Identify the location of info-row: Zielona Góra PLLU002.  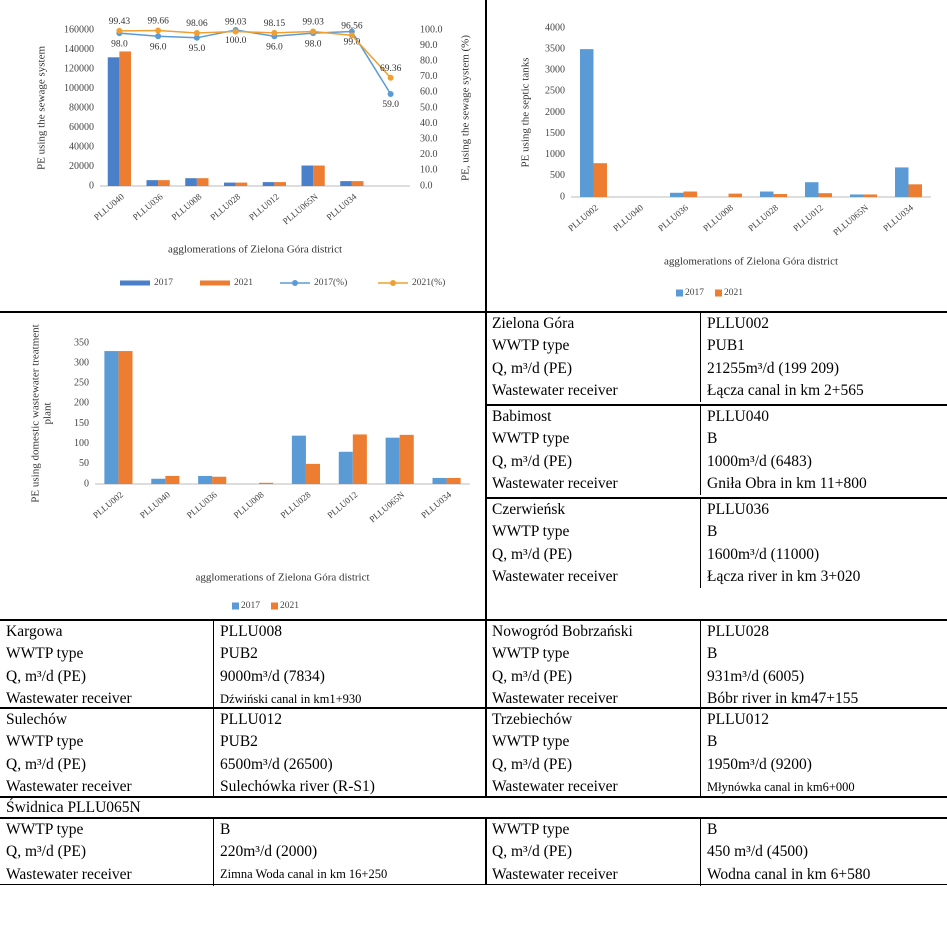
(716, 323).